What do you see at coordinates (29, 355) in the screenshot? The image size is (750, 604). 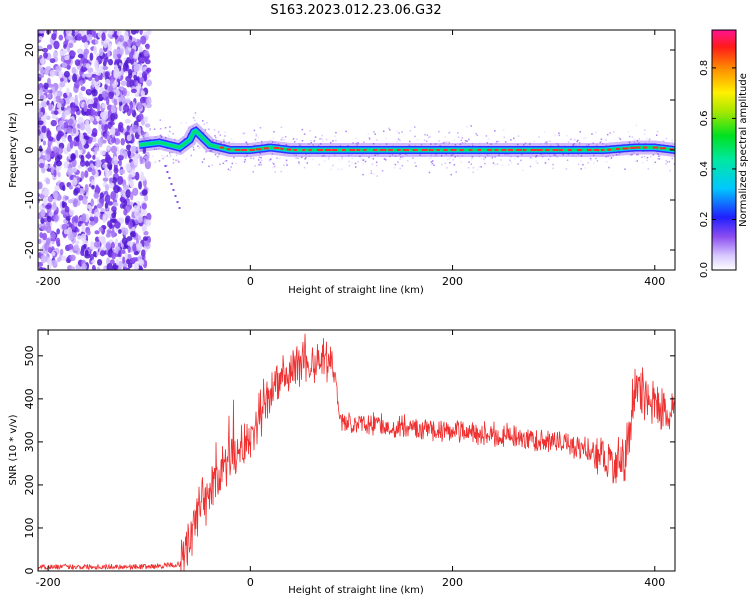 I see `snr-y-tick-label: 500` at bounding box center [29, 355].